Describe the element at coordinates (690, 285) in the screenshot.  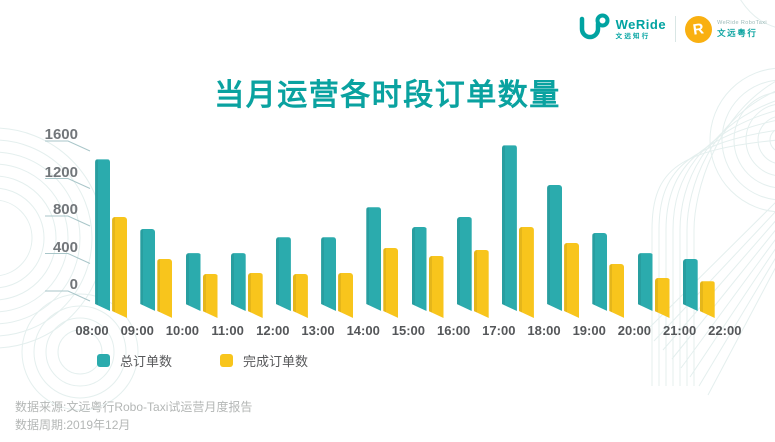
I see `bar-总订单数-21:00` at that location.